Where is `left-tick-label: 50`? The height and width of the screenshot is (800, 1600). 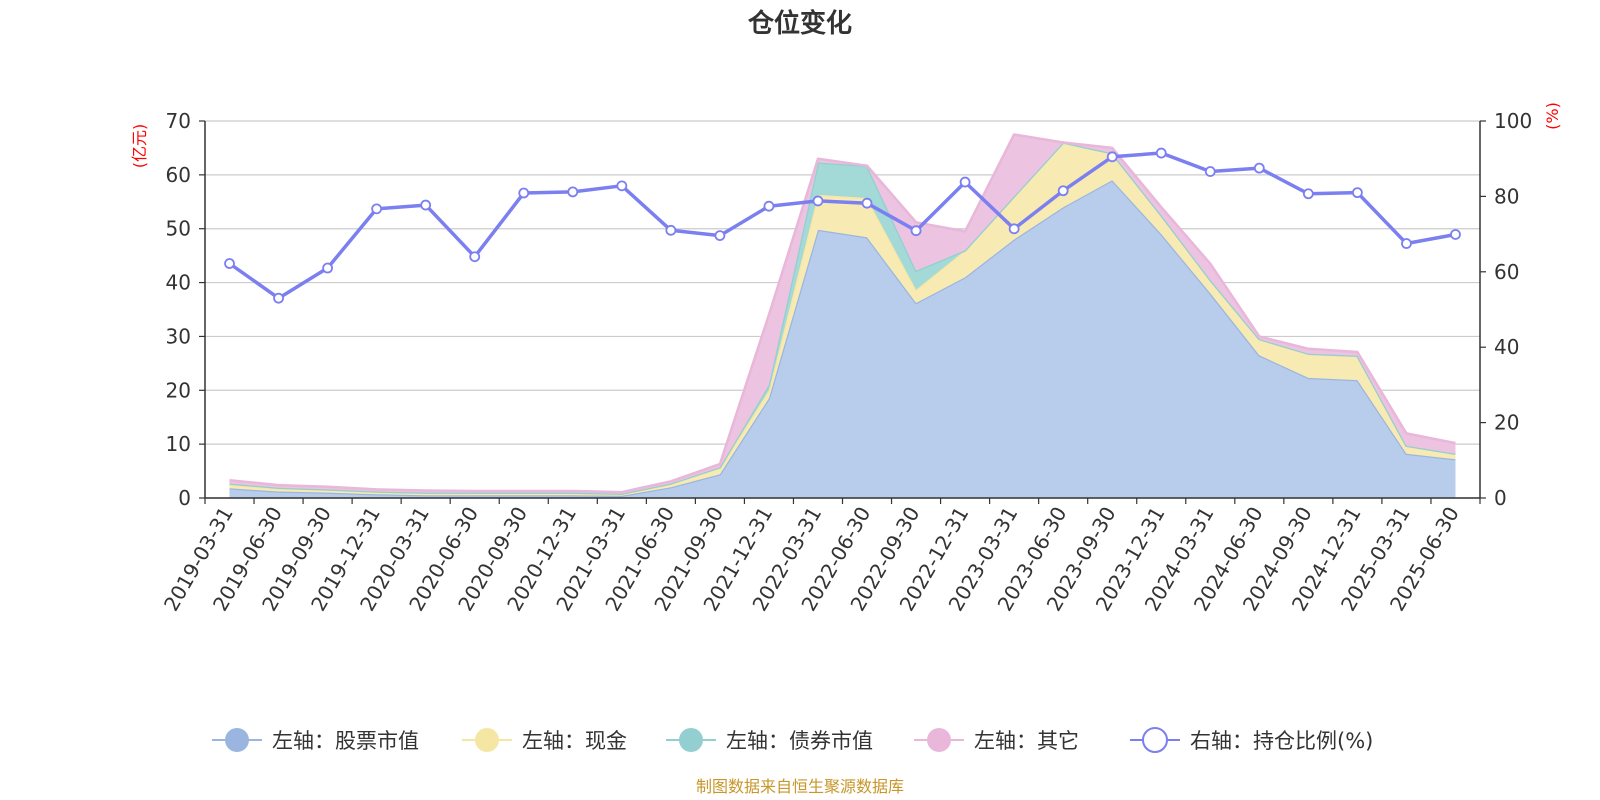 left-tick-label: 50 is located at coordinates (178, 229).